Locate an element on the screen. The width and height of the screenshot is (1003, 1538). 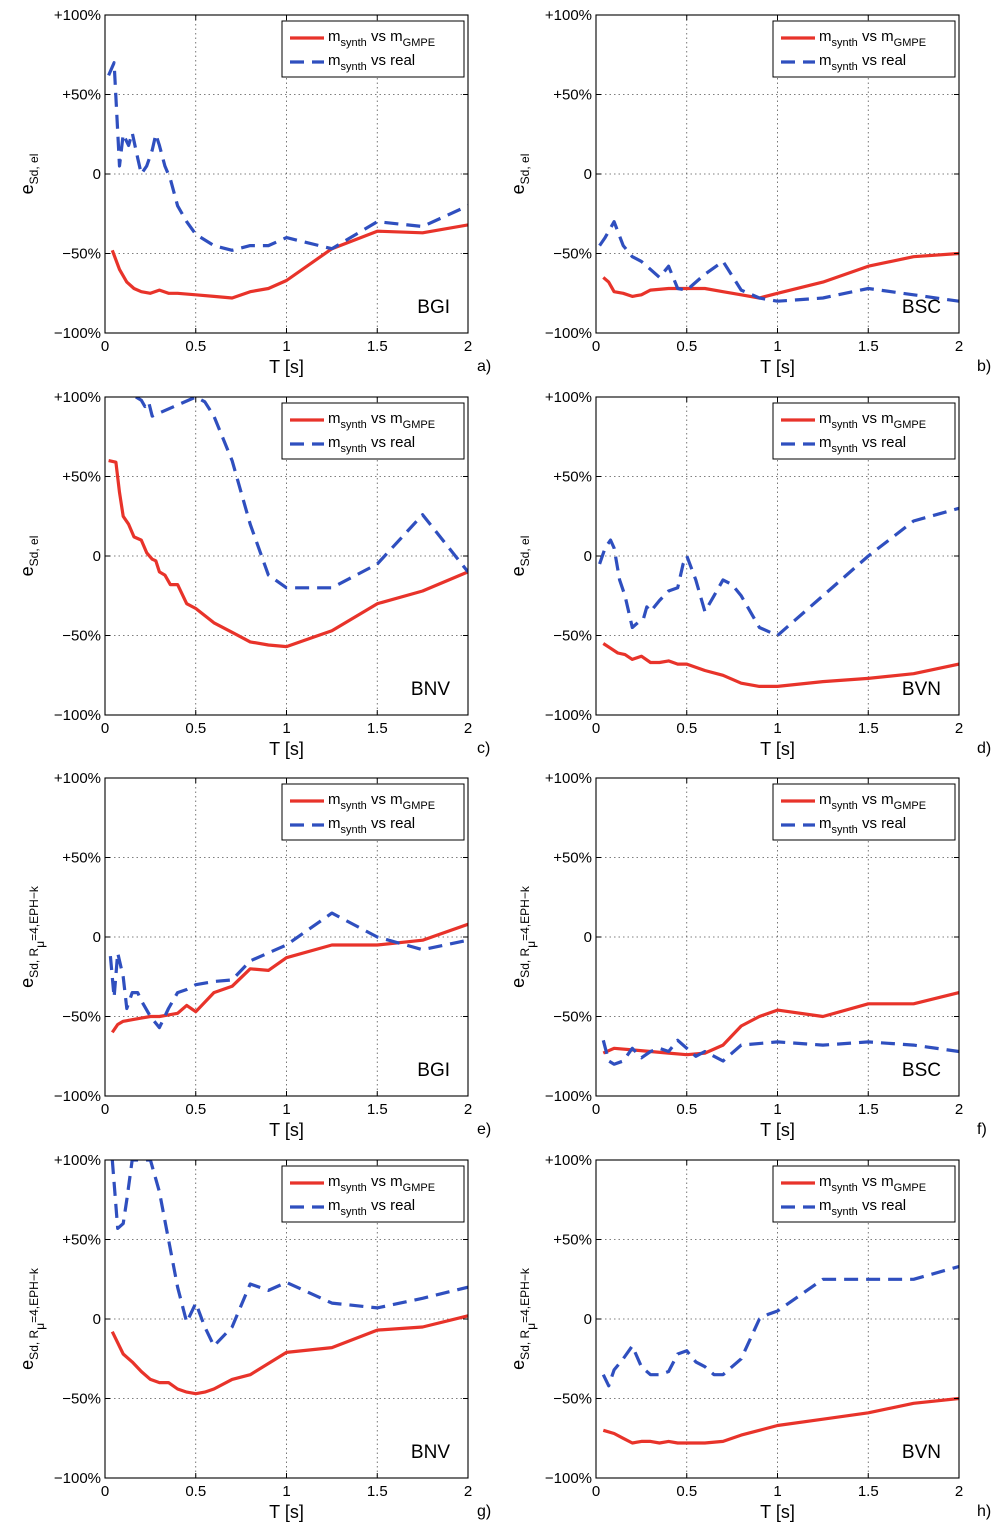
y-label-sub-rest: =4,EPH−k is located at coordinates (34, 913).